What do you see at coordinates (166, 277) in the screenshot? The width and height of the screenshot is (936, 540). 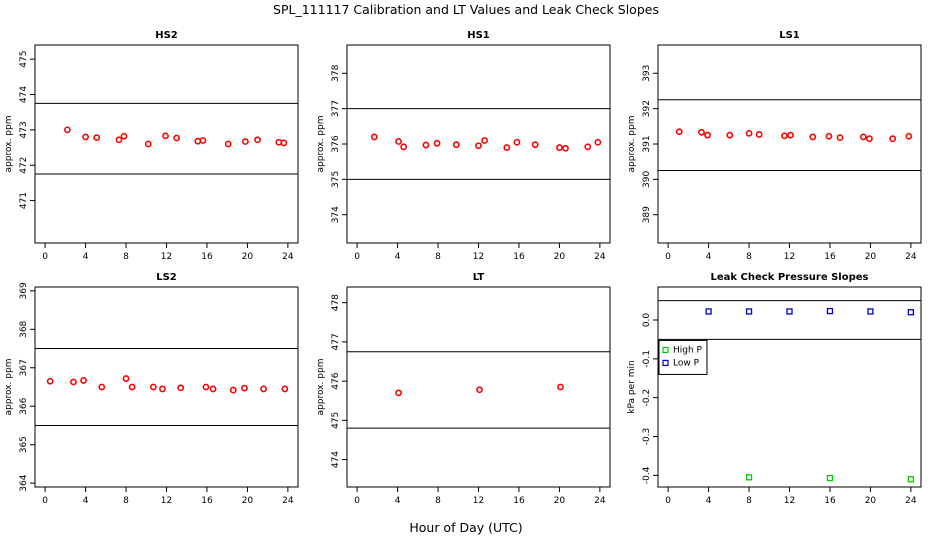 I see `panel-title: LS2` at bounding box center [166, 277].